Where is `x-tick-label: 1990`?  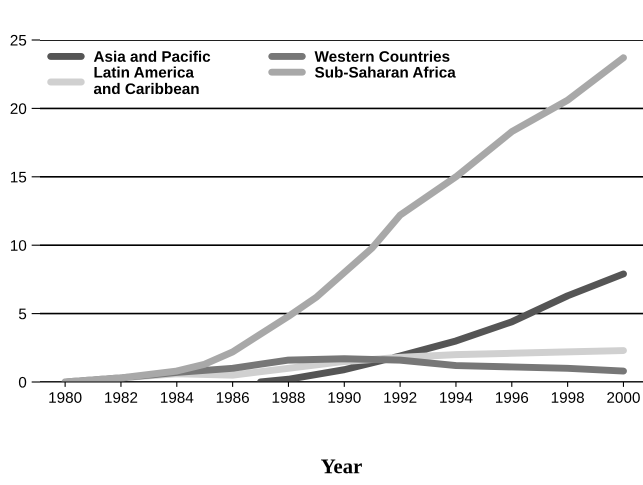
x-tick-label: 1990 is located at coordinates (344, 397).